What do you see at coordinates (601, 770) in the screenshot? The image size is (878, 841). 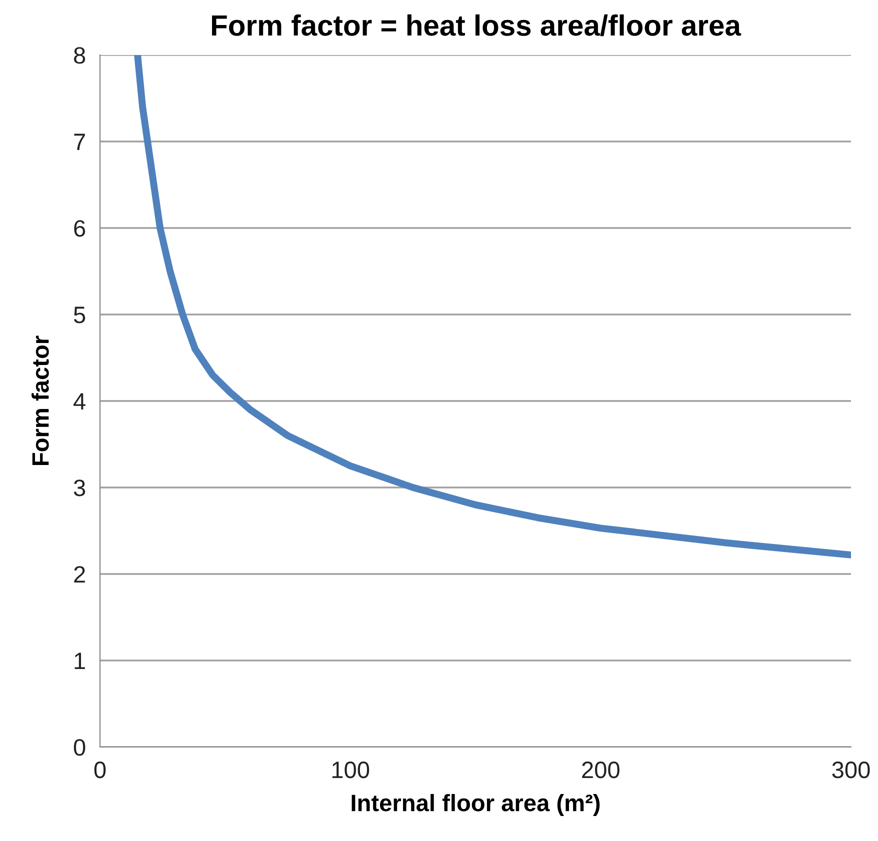 I see `x-tick-label: 200` at bounding box center [601, 770].